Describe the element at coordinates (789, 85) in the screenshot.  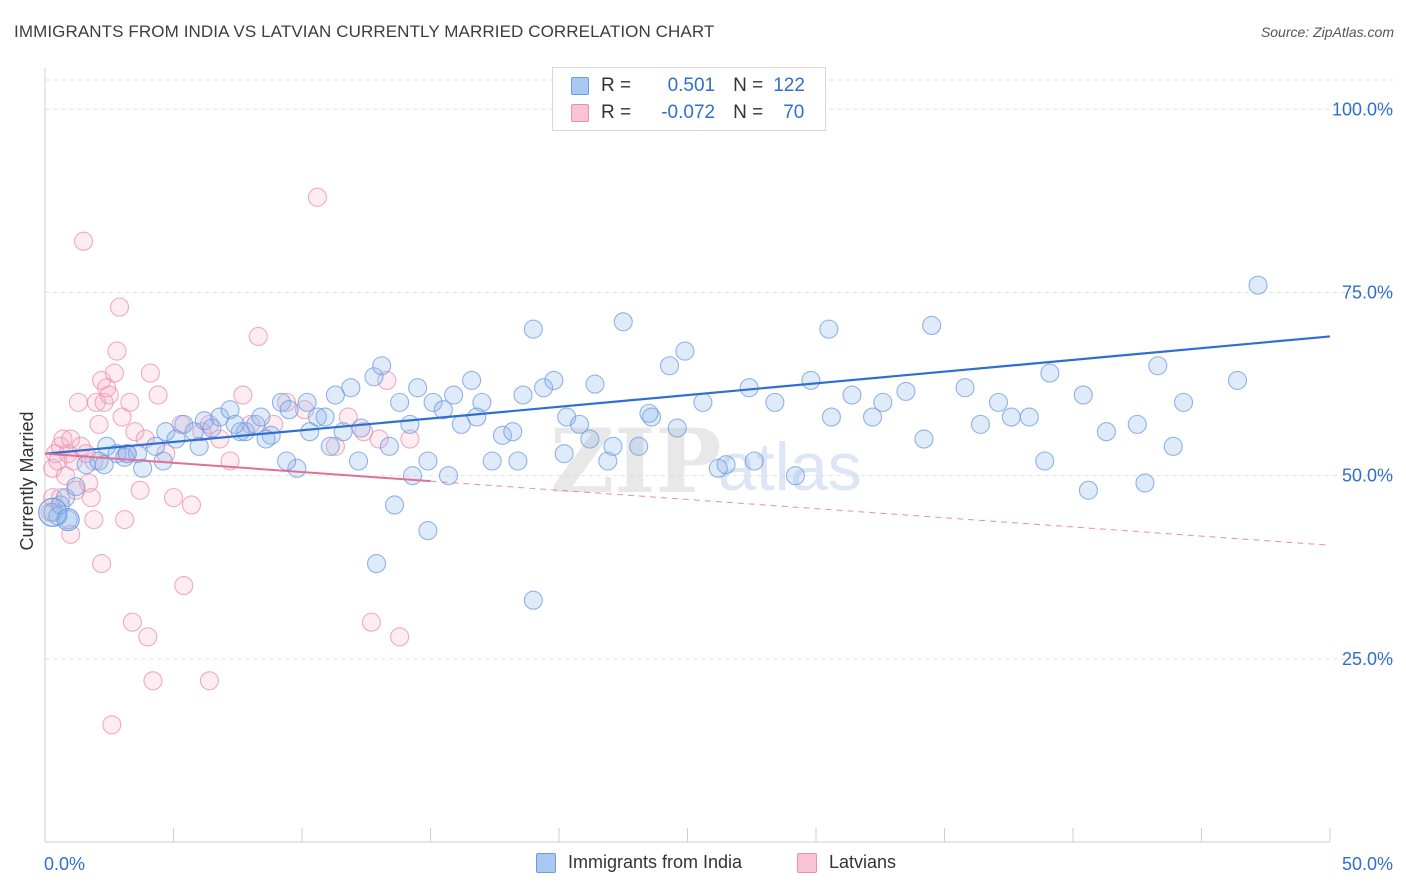
I see `india-n-value: 122` at that location.